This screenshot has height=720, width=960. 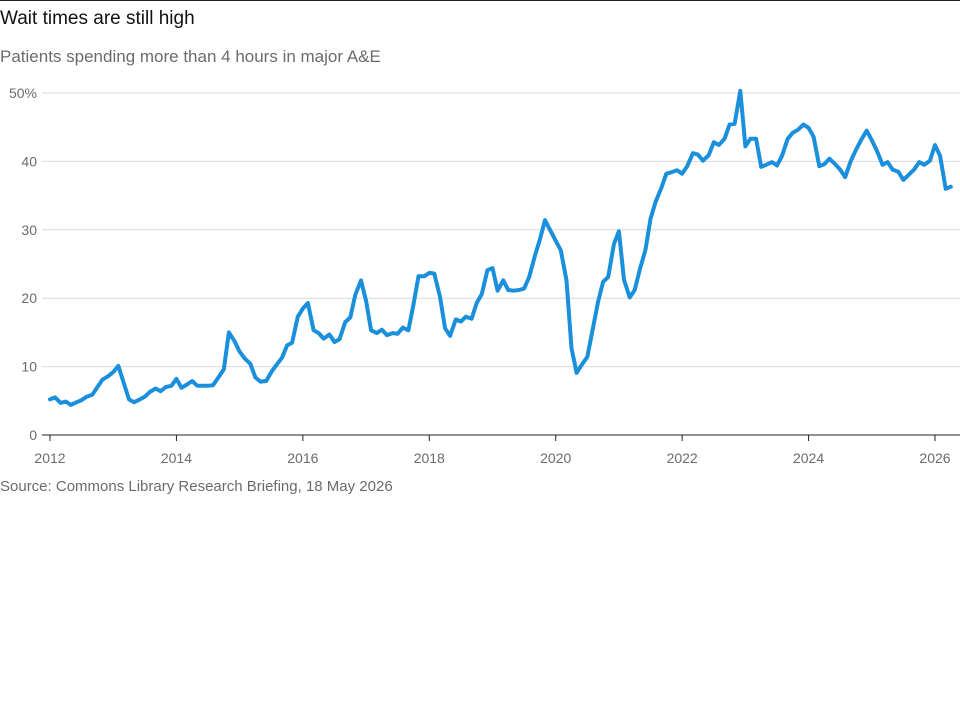 What do you see at coordinates (682, 458) in the screenshot?
I see `x-tick-label: 2022` at bounding box center [682, 458].